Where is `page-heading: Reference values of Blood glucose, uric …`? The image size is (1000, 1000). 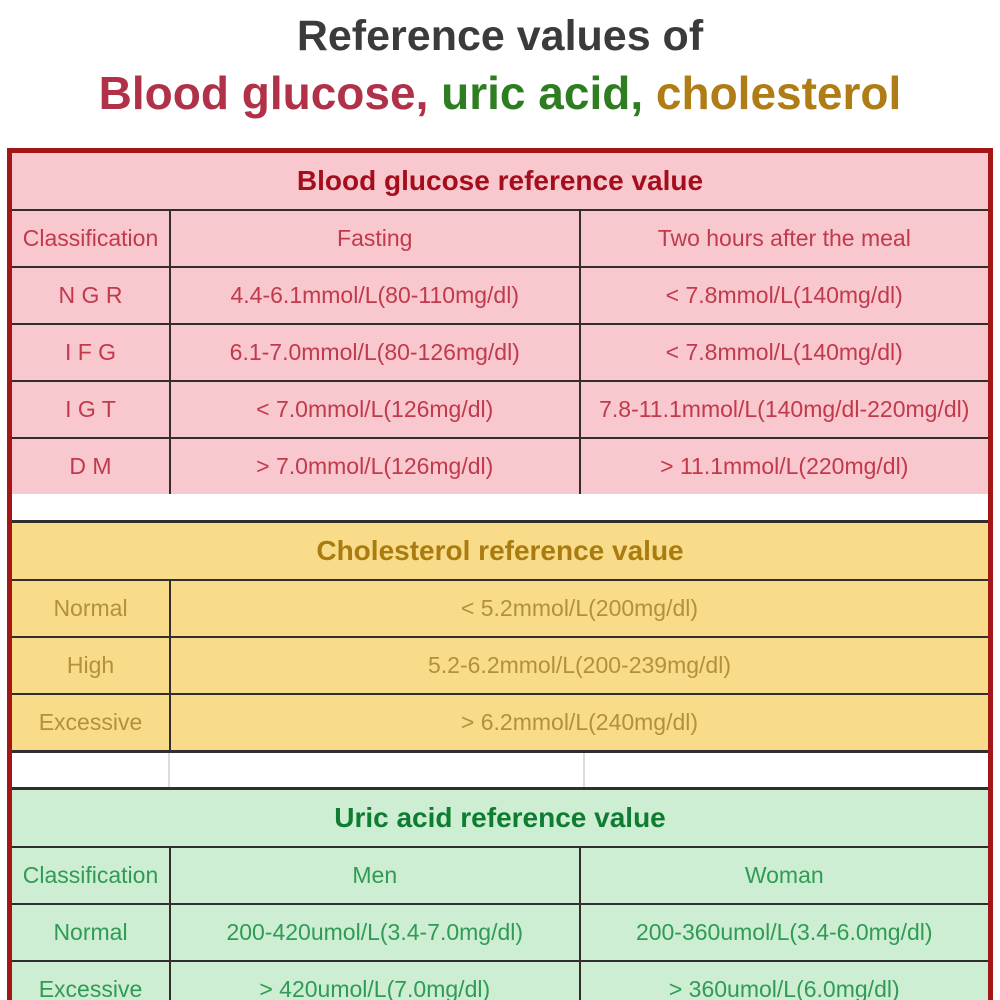
page-heading: Reference values of Blood glucose, uric … is located at coordinates (500, 74).